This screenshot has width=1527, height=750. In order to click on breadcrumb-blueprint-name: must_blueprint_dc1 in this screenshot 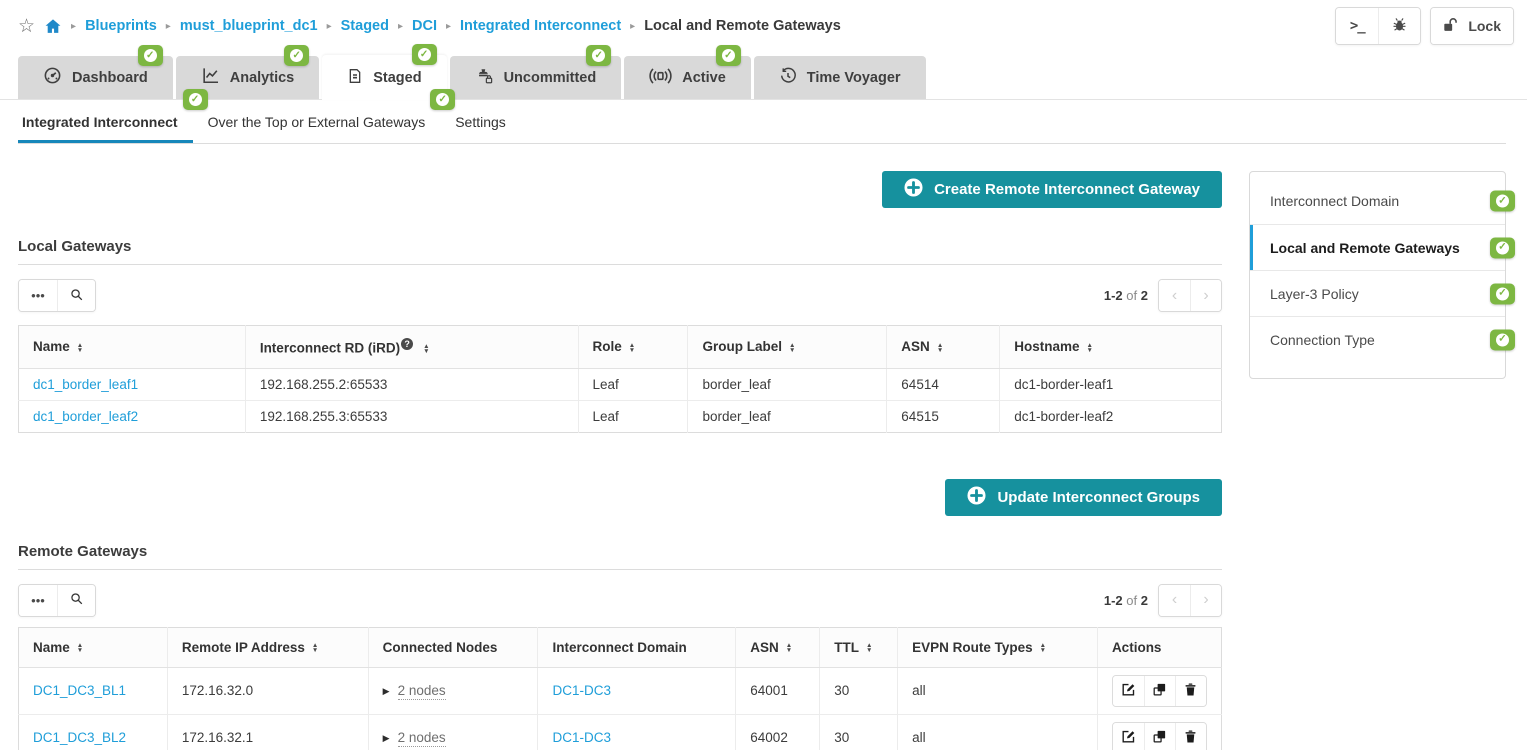, I will do `click(248, 26)`.